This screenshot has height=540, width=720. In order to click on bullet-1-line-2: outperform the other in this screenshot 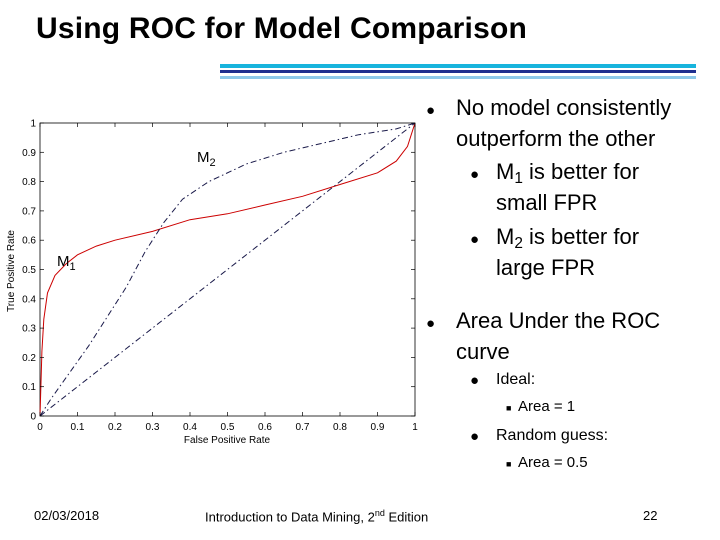, I will do `click(556, 138)`.